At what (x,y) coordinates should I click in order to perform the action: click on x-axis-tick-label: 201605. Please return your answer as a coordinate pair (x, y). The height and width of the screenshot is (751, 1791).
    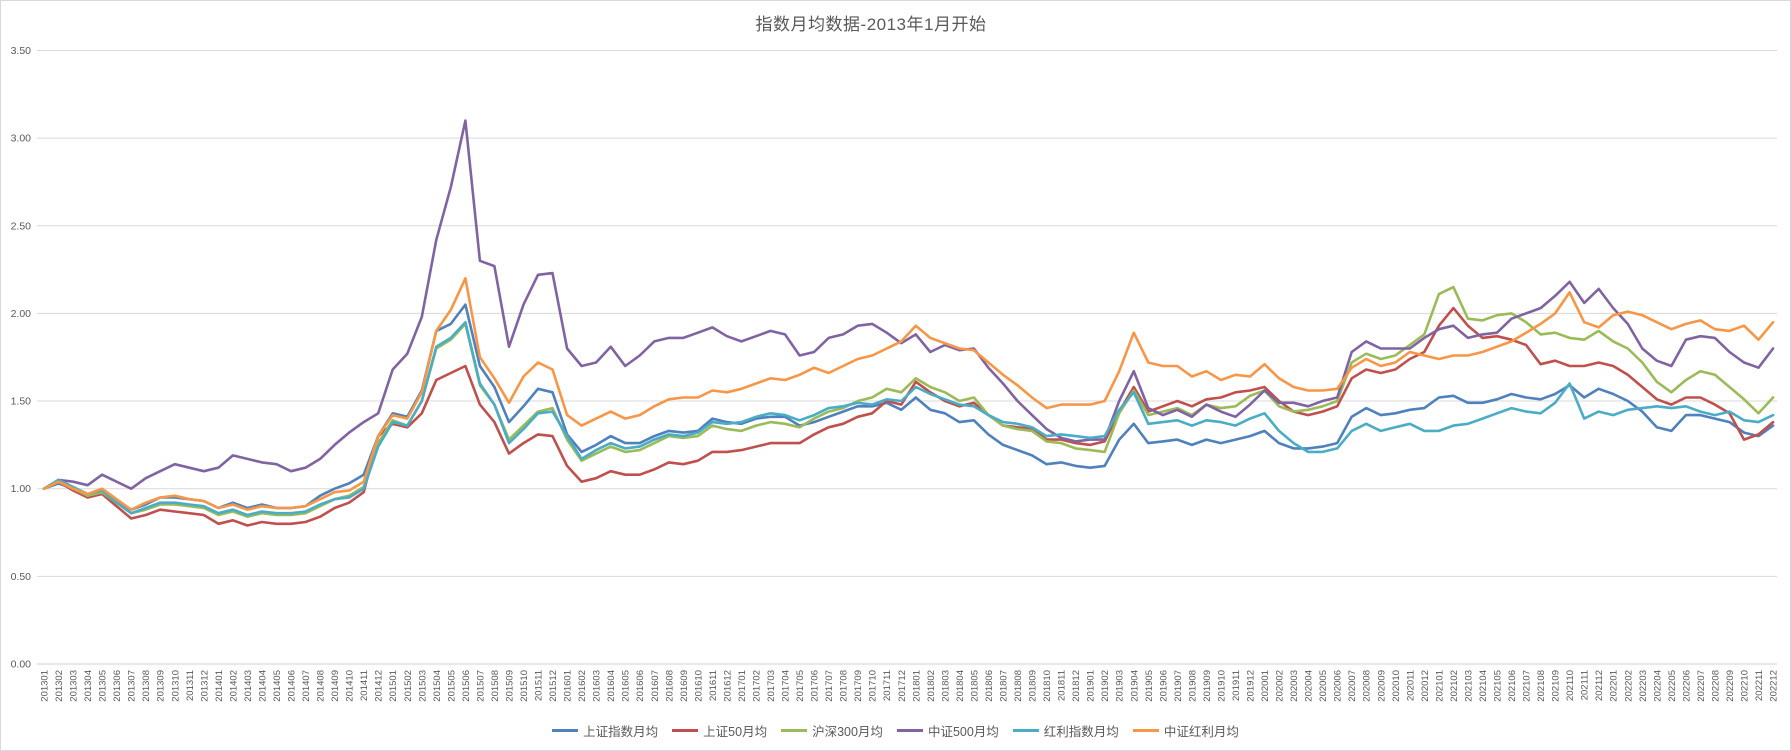
    Looking at the image, I should click on (626, 686).